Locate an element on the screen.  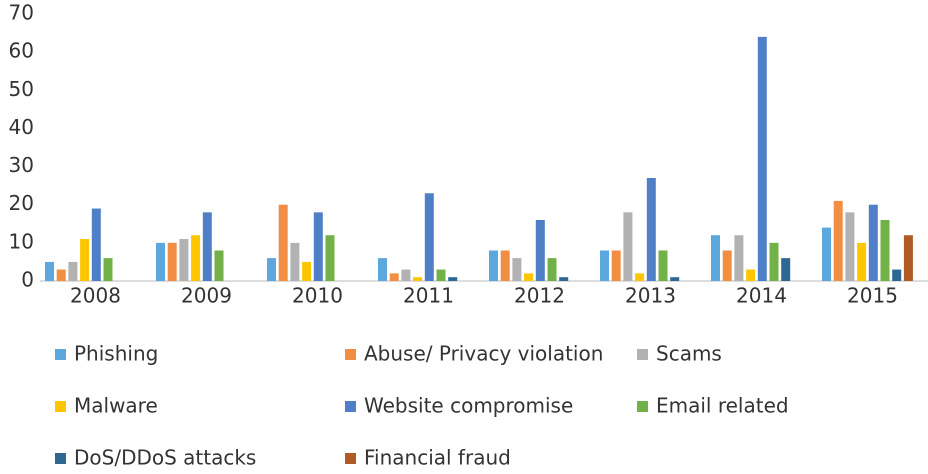
y-tick-label: 20 is located at coordinates (21, 203).